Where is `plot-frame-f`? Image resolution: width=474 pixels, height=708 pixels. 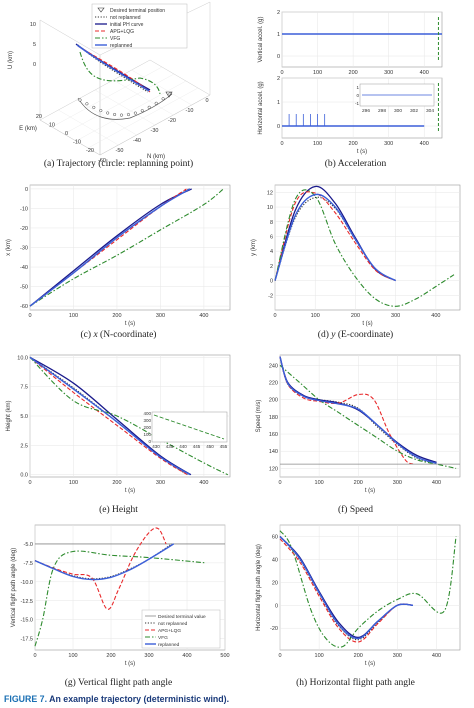 plot-frame-f is located at coordinates (370, 416).